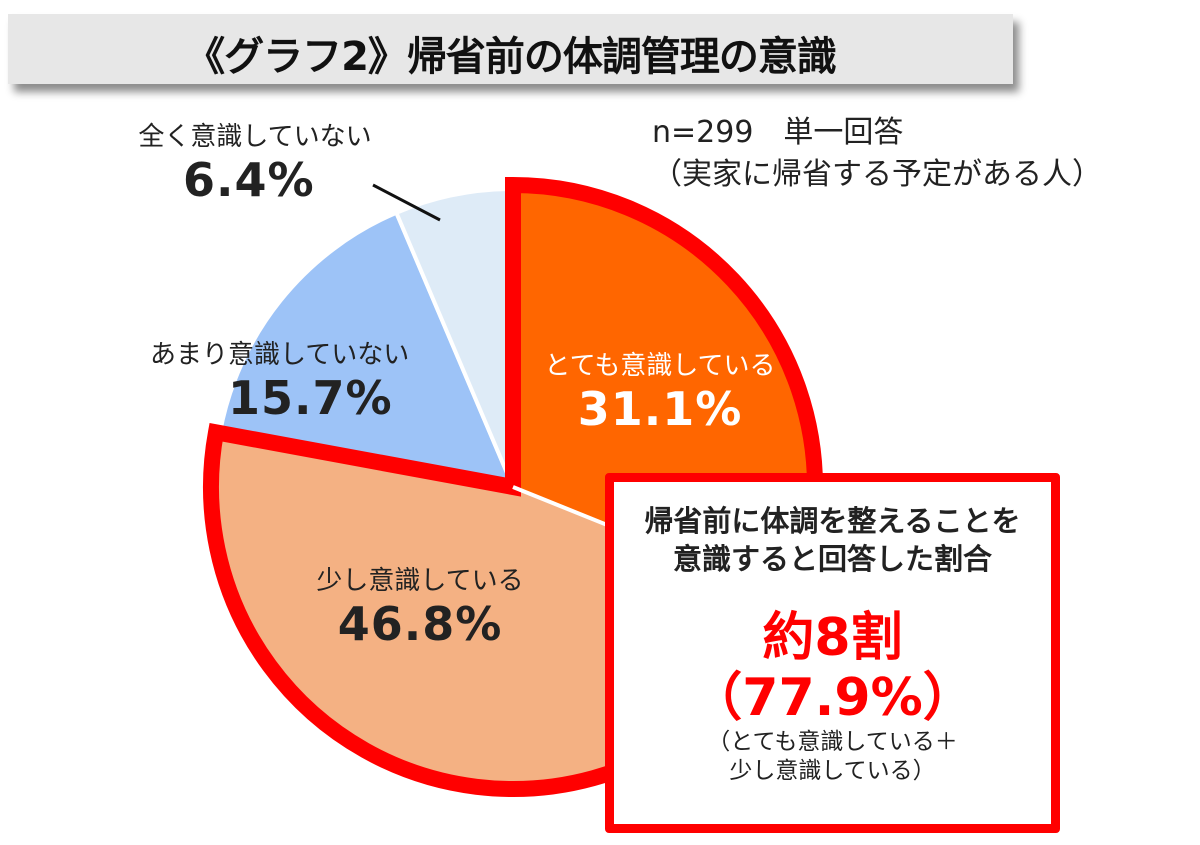 This screenshot has width=1200, height=845. I want to click on slice-value: 15.7%, so click(310, 398).